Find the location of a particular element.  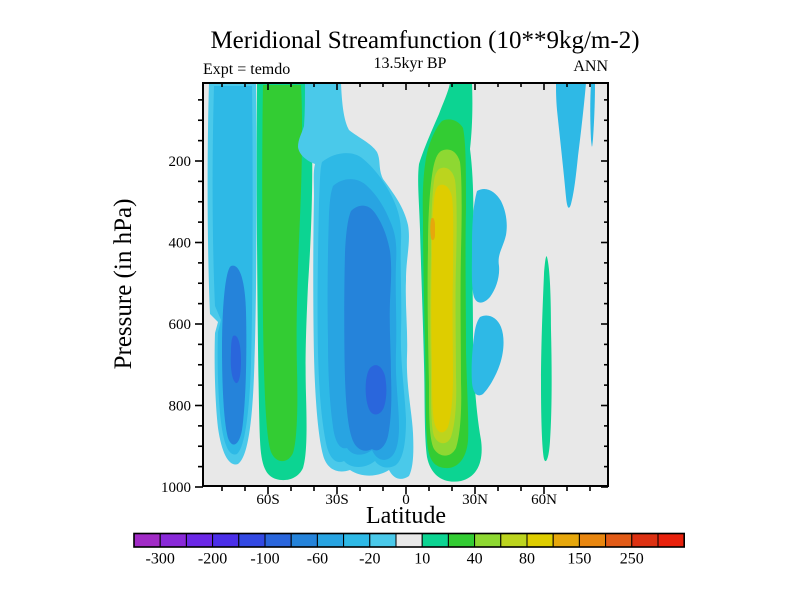

colorbar-tick-label: 250 is located at coordinates (632, 559).